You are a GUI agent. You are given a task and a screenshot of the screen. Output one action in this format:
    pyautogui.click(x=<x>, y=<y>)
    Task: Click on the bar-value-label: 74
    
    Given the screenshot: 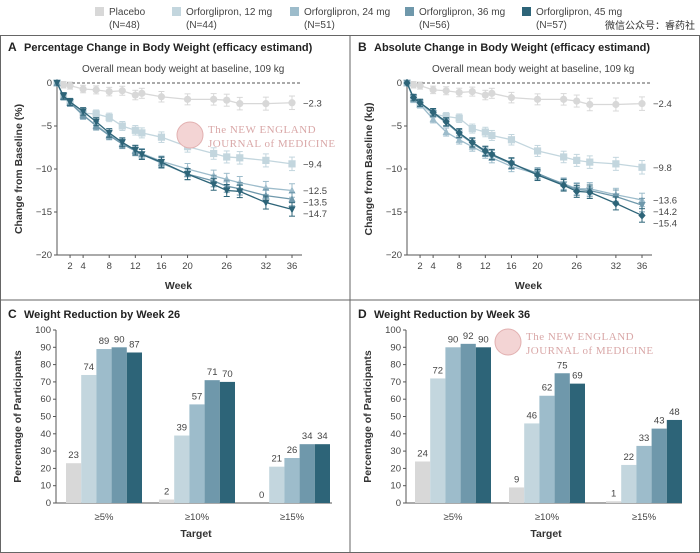 What is the action you would take?
    pyautogui.click(x=89, y=367)
    